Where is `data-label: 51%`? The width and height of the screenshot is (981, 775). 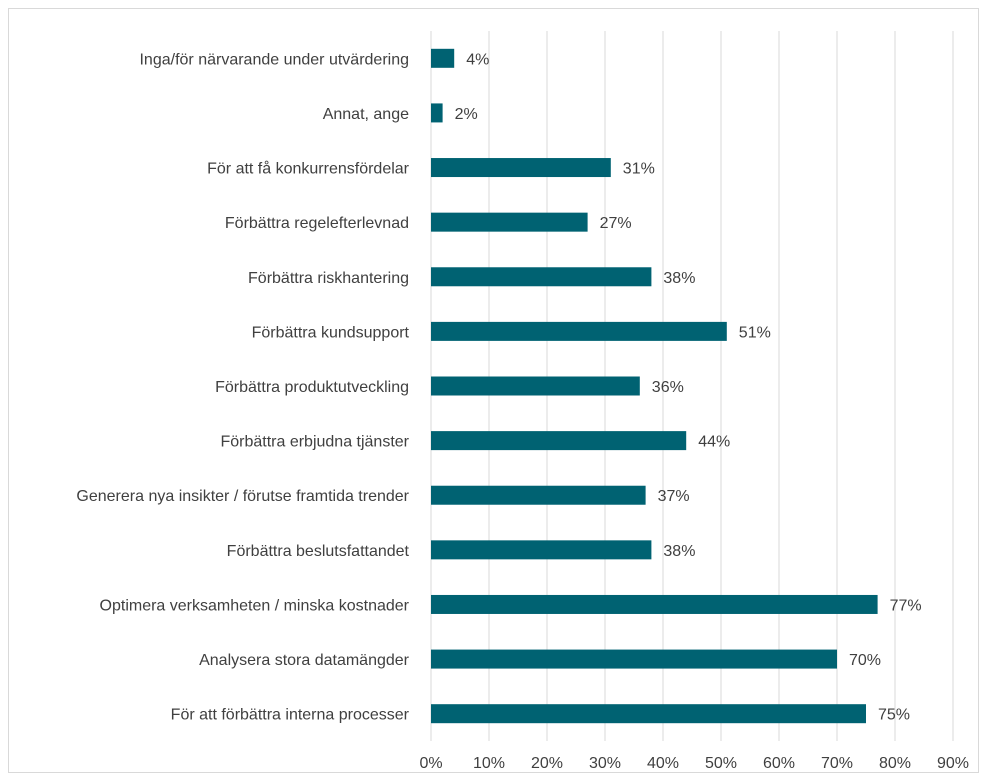 data-label: 51% is located at coordinates (755, 332).